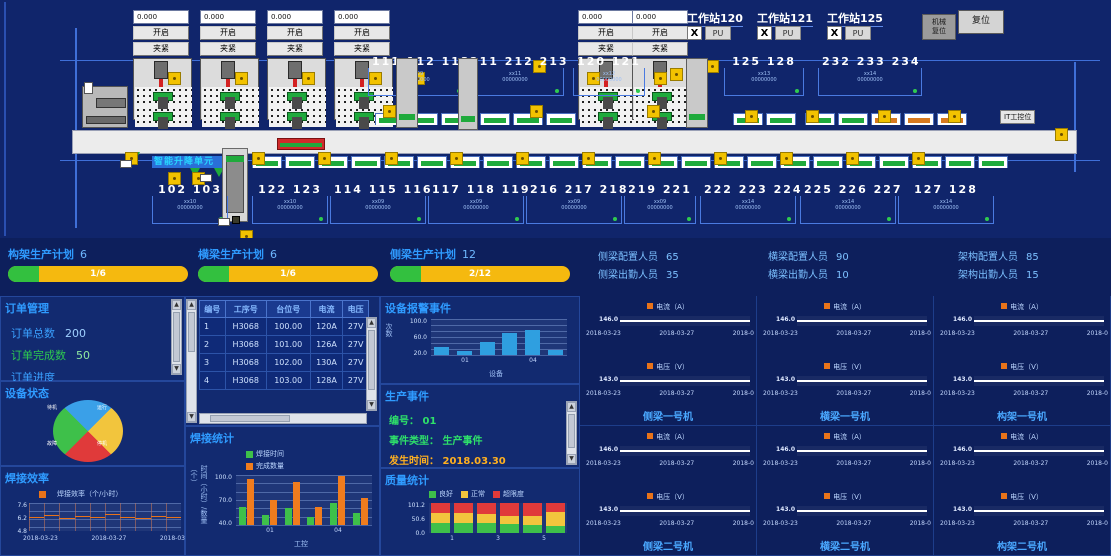 The width and height of the screenshot is (1111, 556). Describe the element at coordinates (420, 533) in the screenshot. I see `ytick: 0.0` at that location.